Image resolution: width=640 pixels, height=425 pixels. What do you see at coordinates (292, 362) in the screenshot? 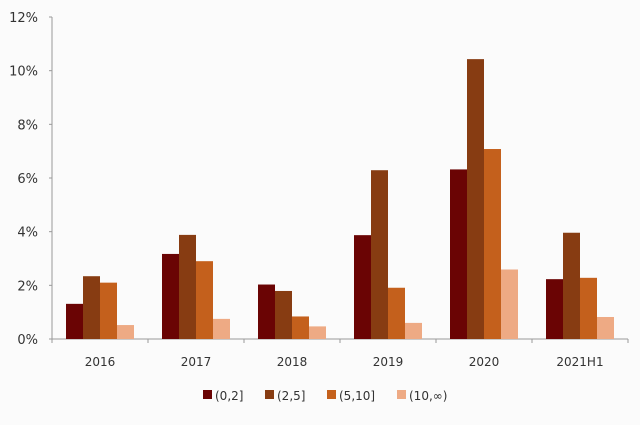
I see `x-tick-label: 2018` at bounding box center [292, 362].